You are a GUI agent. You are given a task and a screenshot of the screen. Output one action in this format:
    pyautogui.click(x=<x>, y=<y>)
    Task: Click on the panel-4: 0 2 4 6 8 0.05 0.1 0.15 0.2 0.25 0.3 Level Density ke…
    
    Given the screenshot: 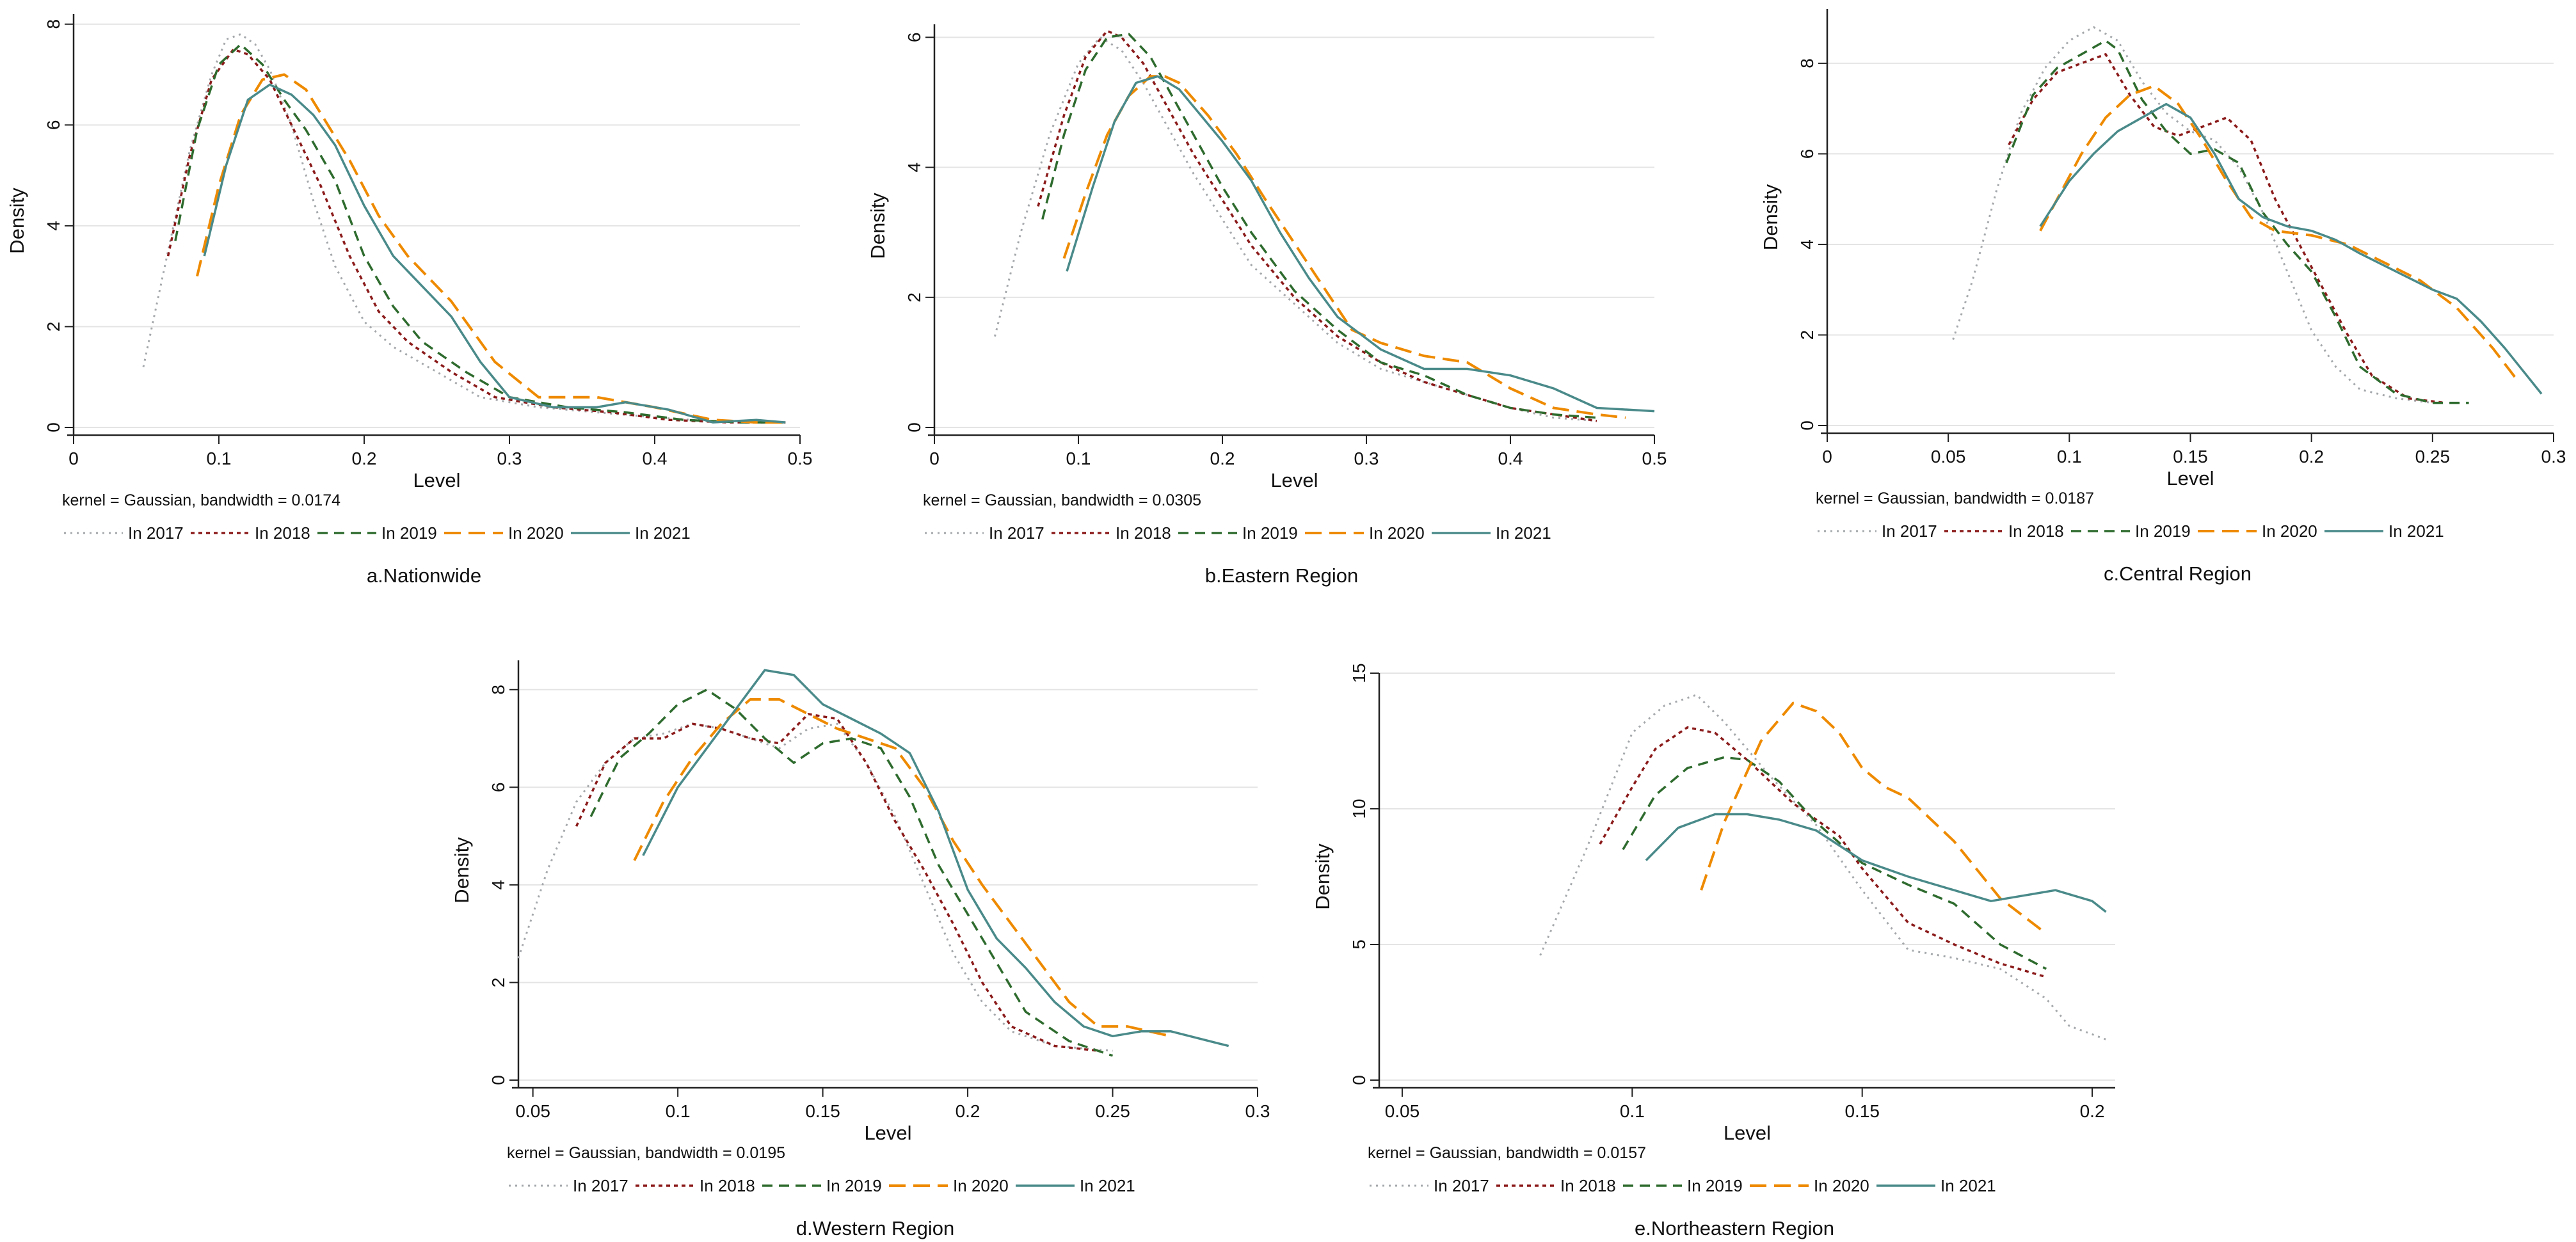 What is the action you would take?
    pyautogui.click(x=860, y=949)
    